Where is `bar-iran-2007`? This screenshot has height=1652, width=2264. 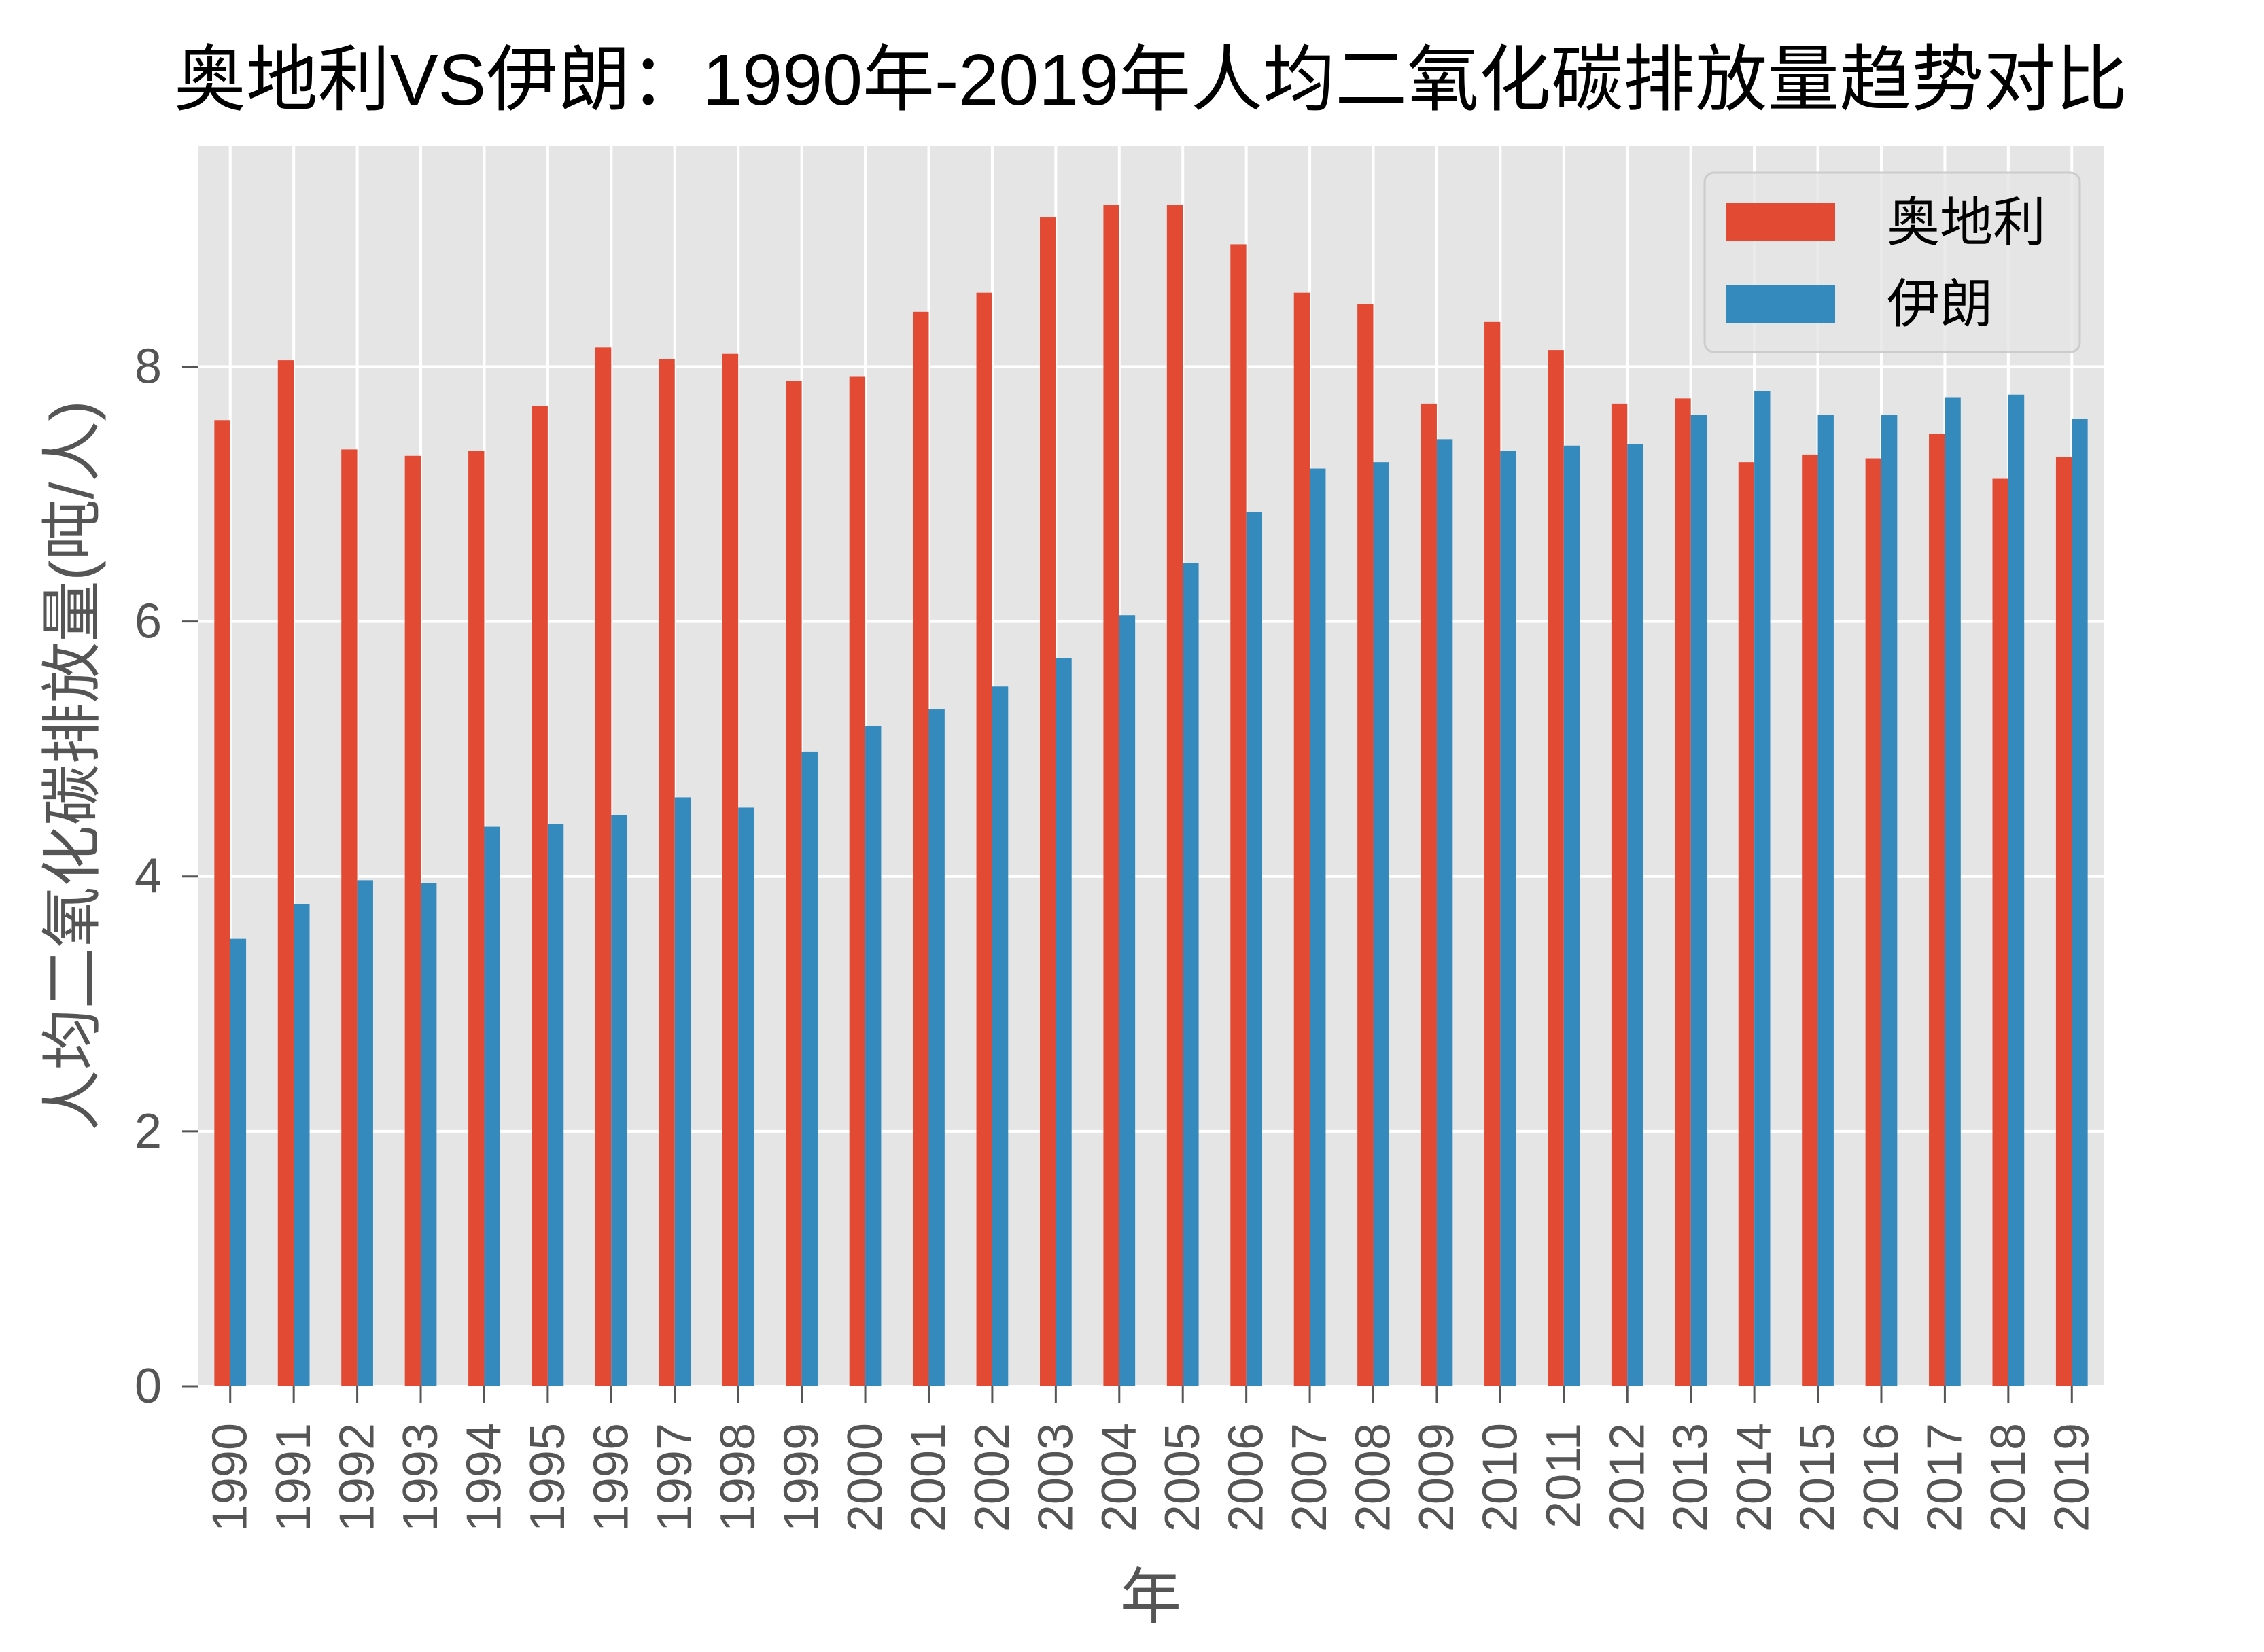
bar-iran-2007 is located at coordinates (1318, 927).